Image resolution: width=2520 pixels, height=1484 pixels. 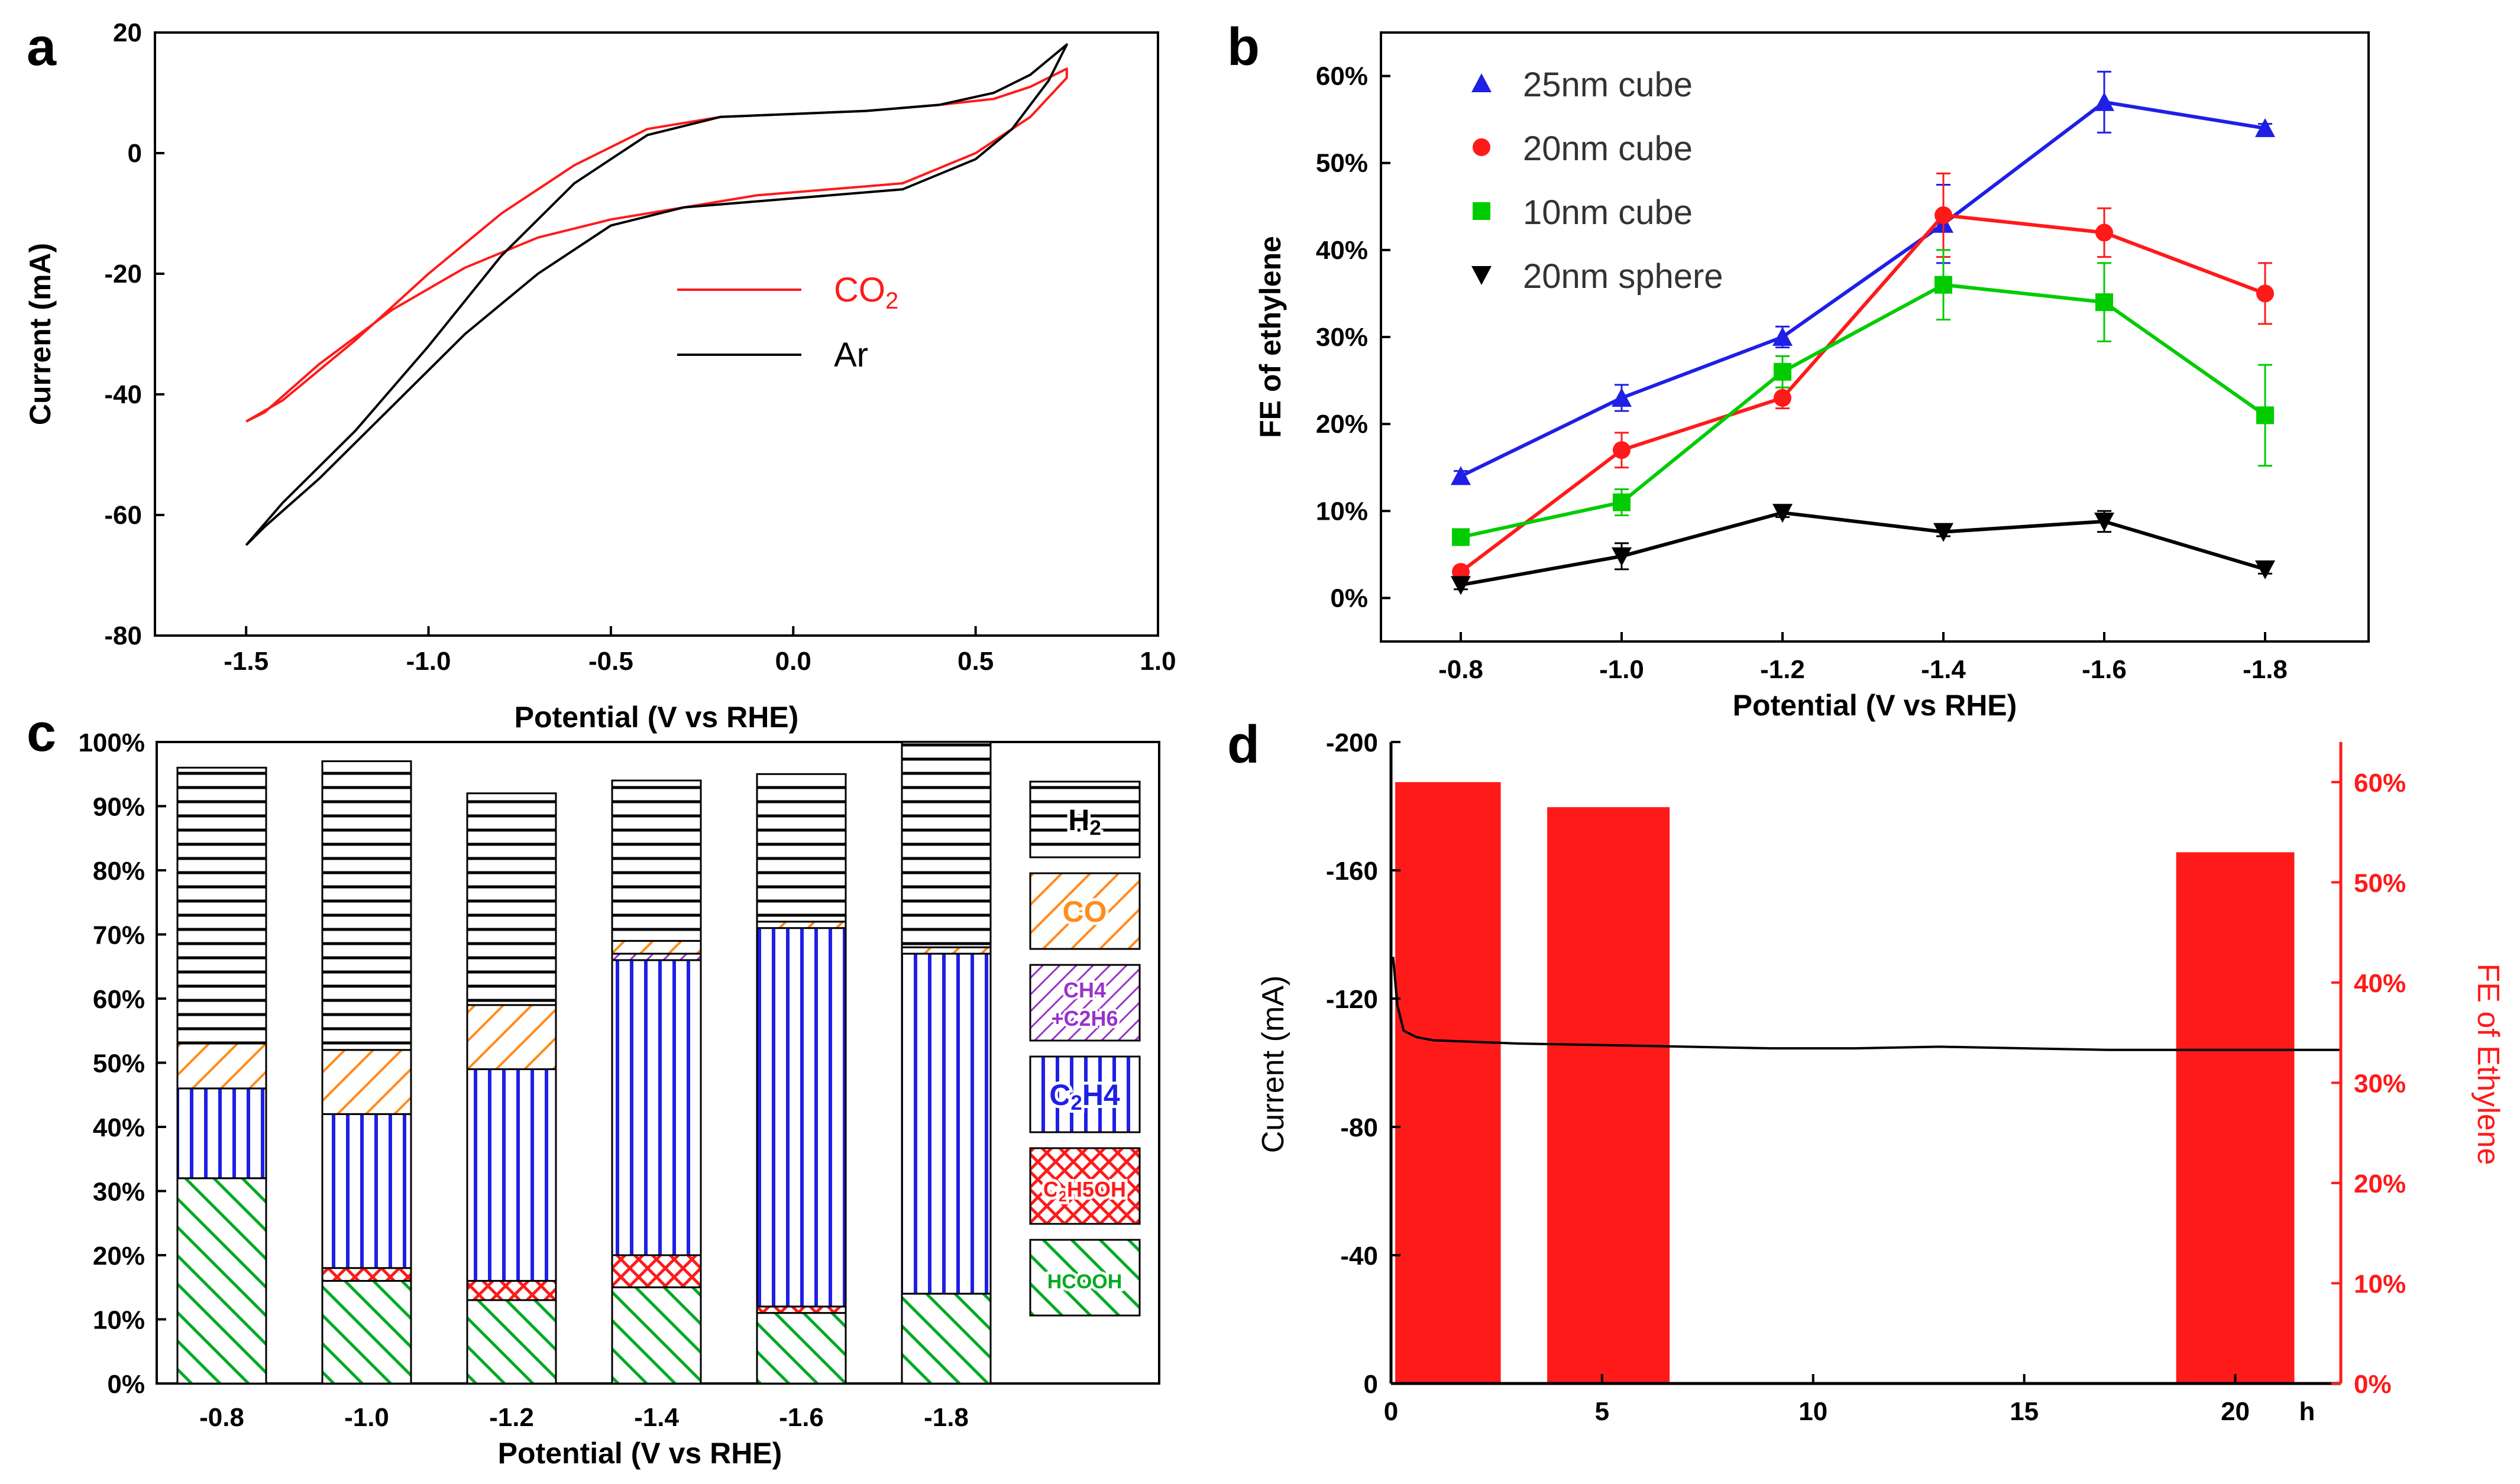 I want to click on x-tick-label: 10, so click(x=1812, y=1411).